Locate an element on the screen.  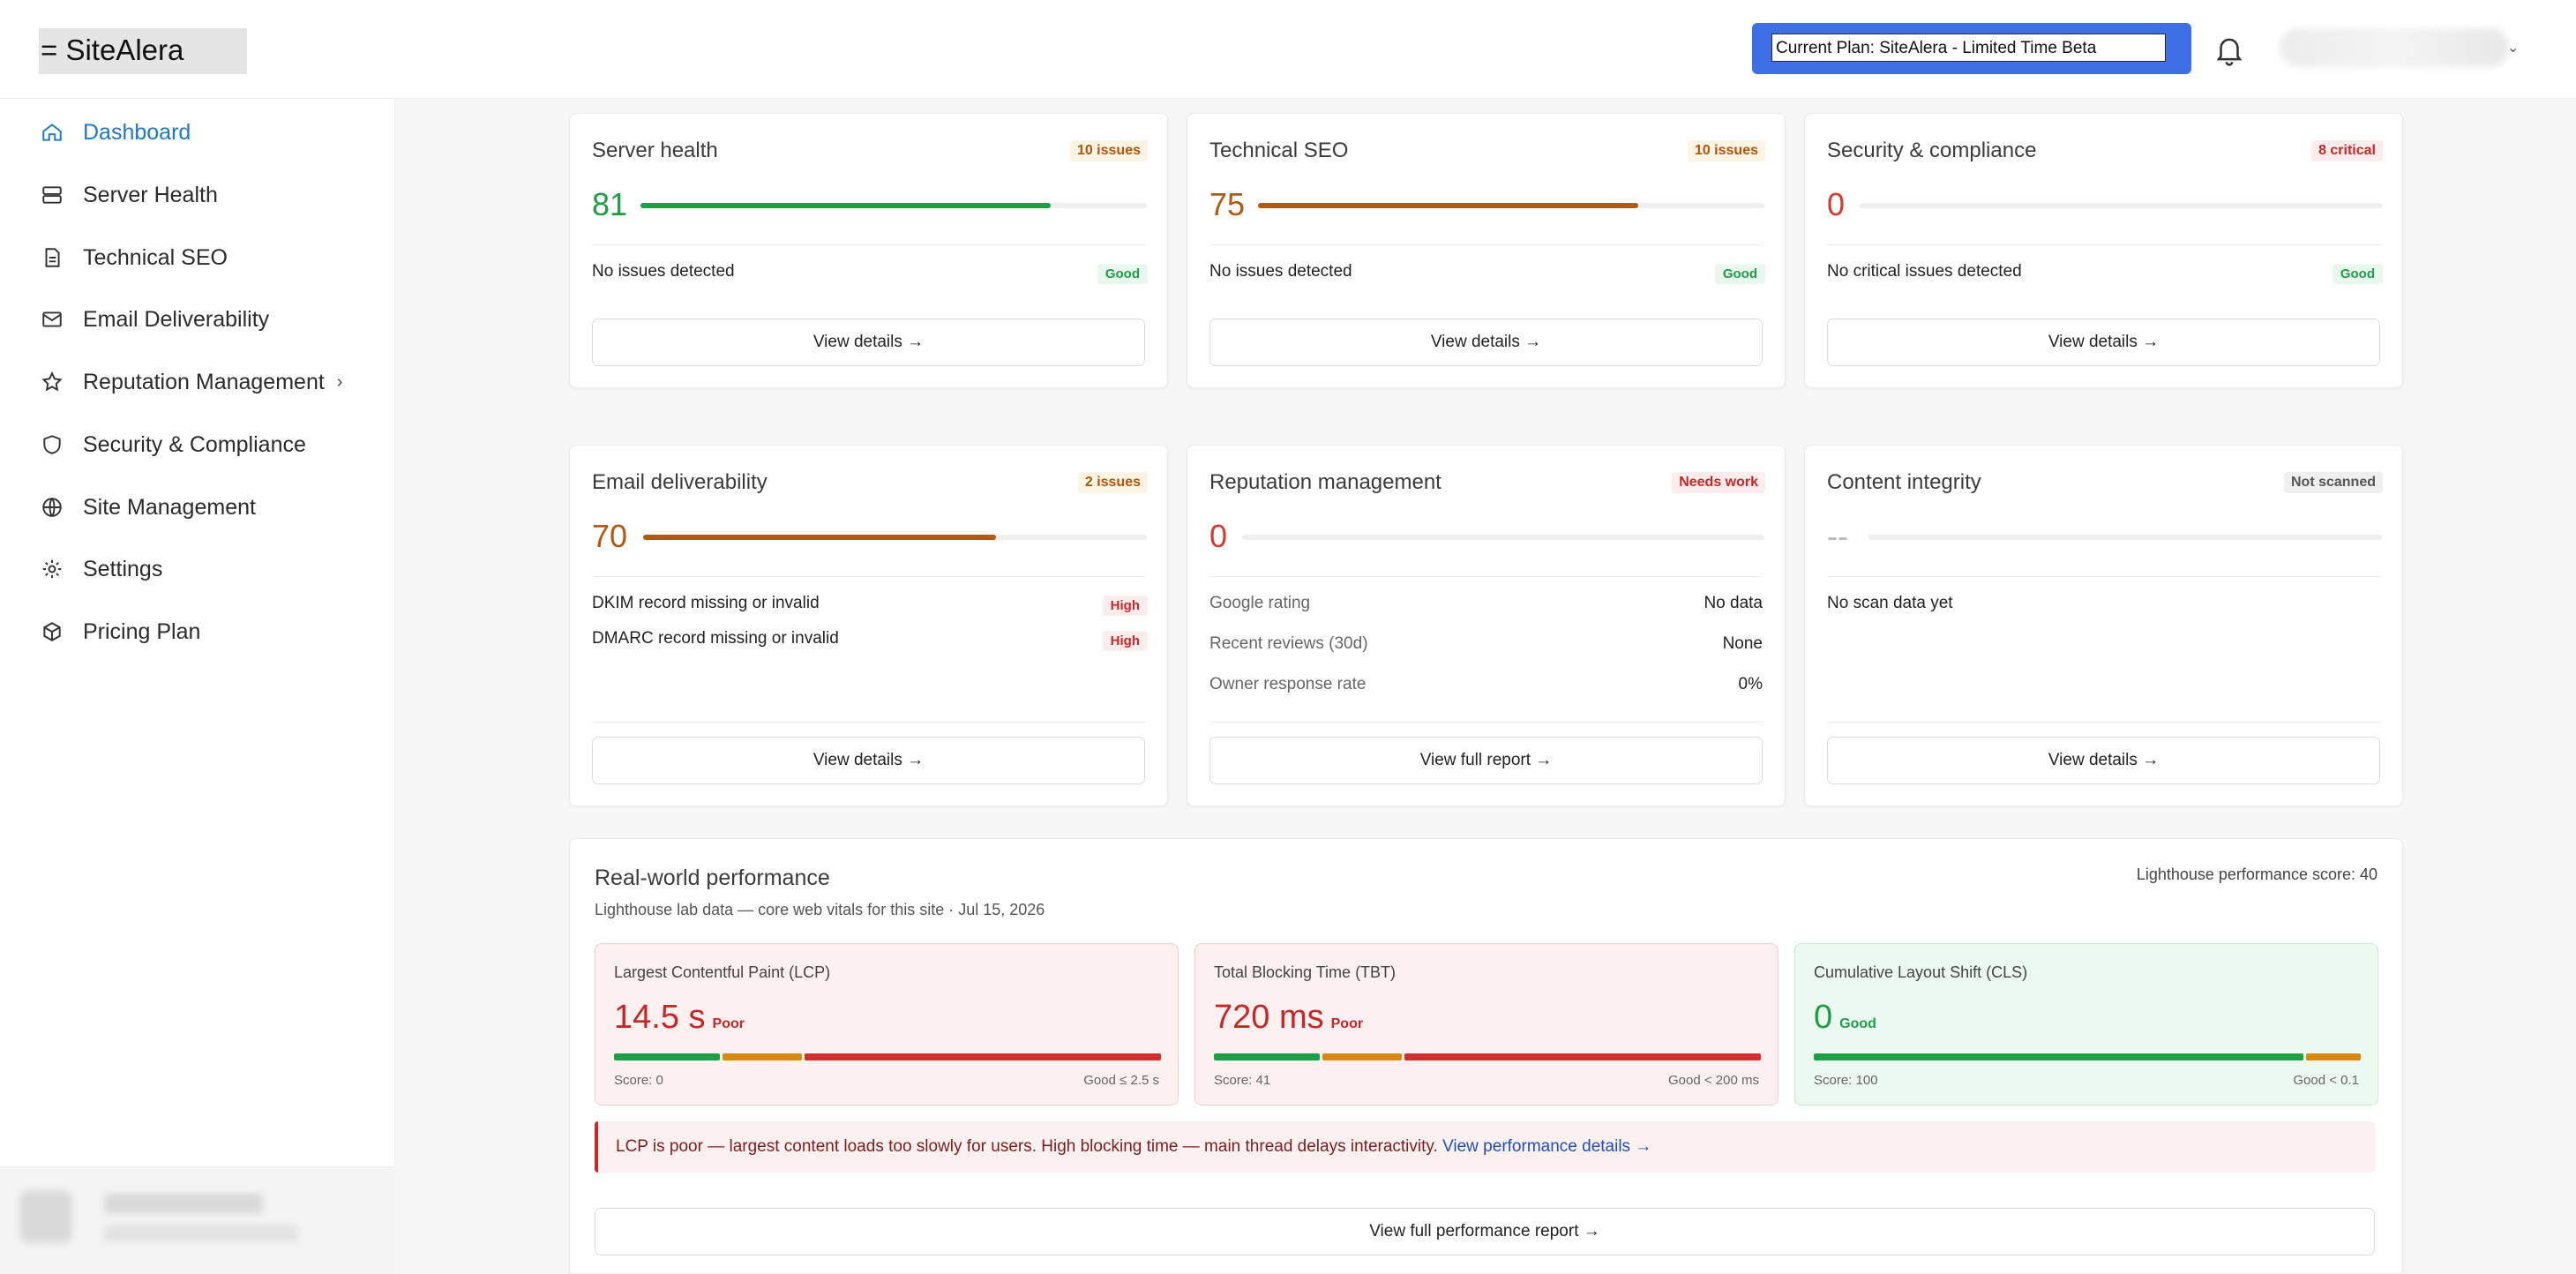
score-value: 70 is located at coordinates (610, 536).